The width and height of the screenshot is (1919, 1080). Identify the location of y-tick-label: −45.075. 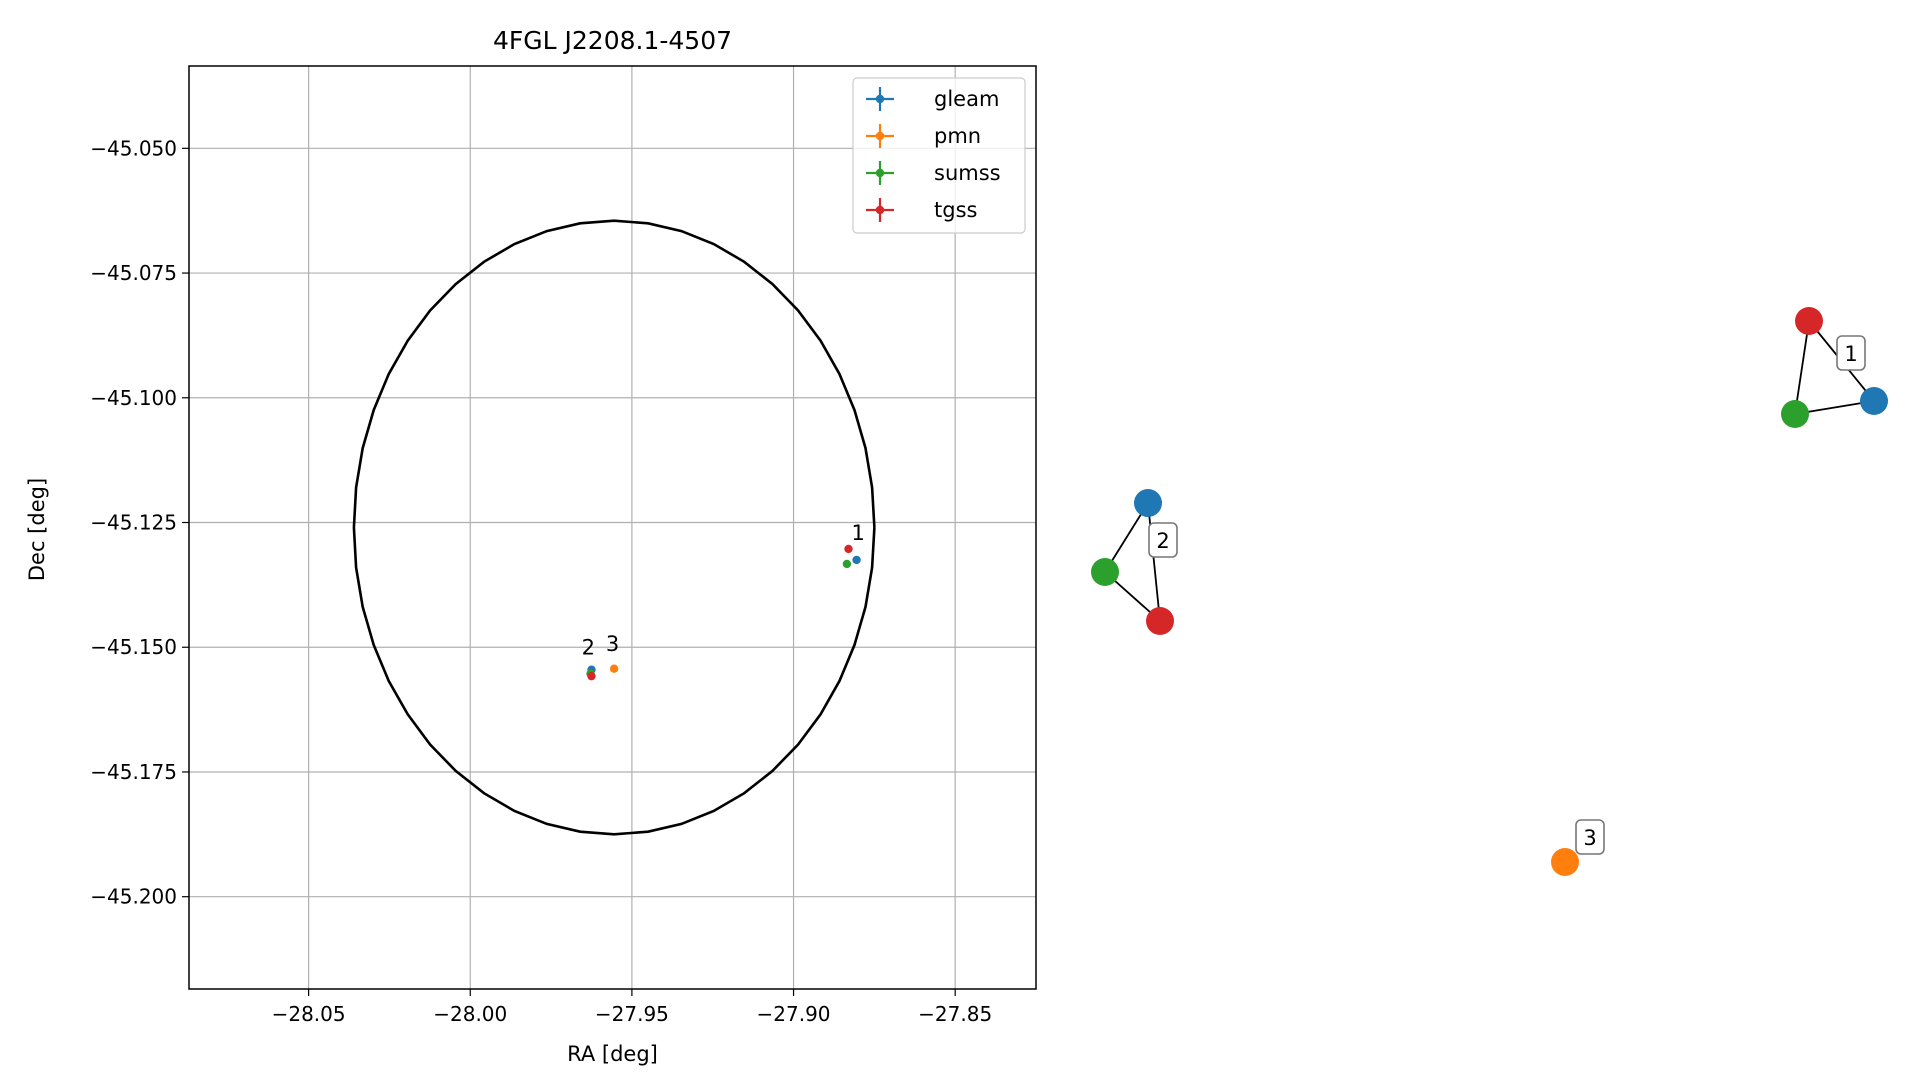
(133, 273).